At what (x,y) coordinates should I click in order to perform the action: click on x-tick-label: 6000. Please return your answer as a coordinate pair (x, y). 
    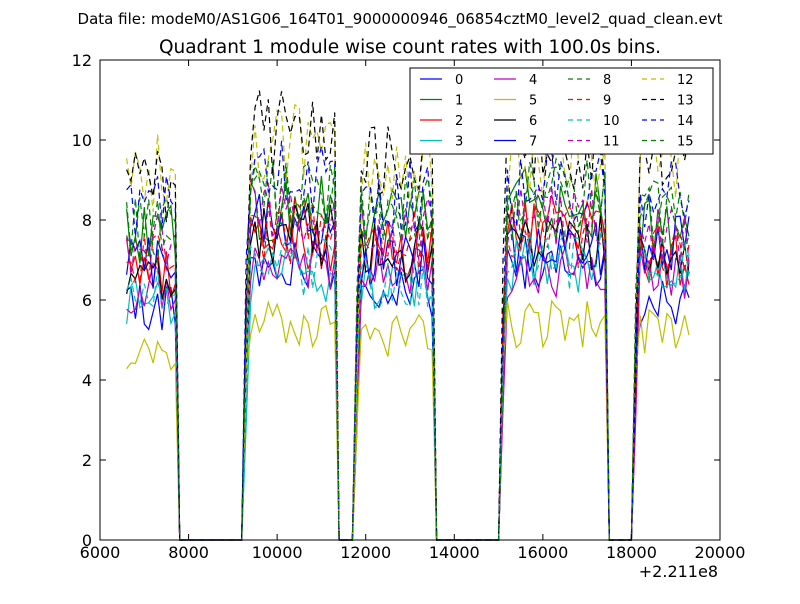
    Looking at the image, I should click on (100, 552).